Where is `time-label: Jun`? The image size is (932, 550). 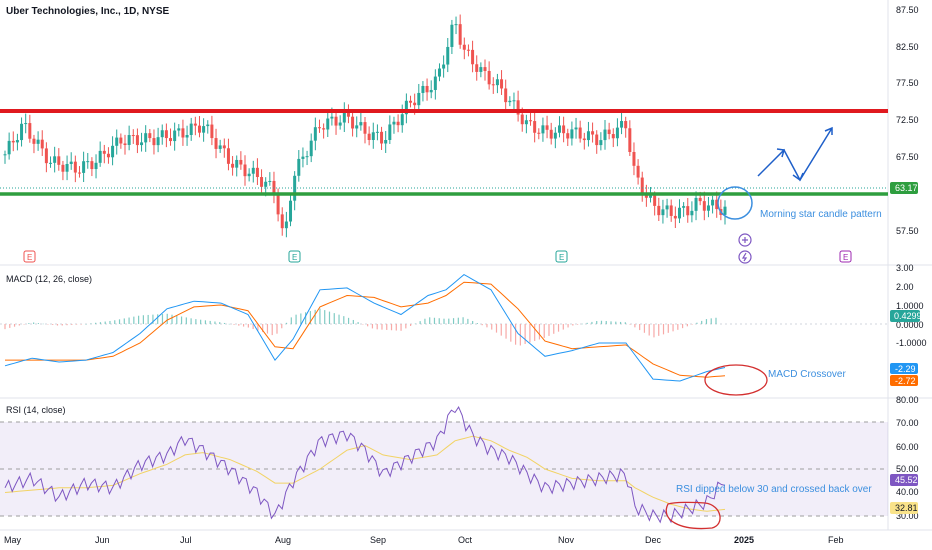
time-label: Jun is located at coordinates (102, 540).